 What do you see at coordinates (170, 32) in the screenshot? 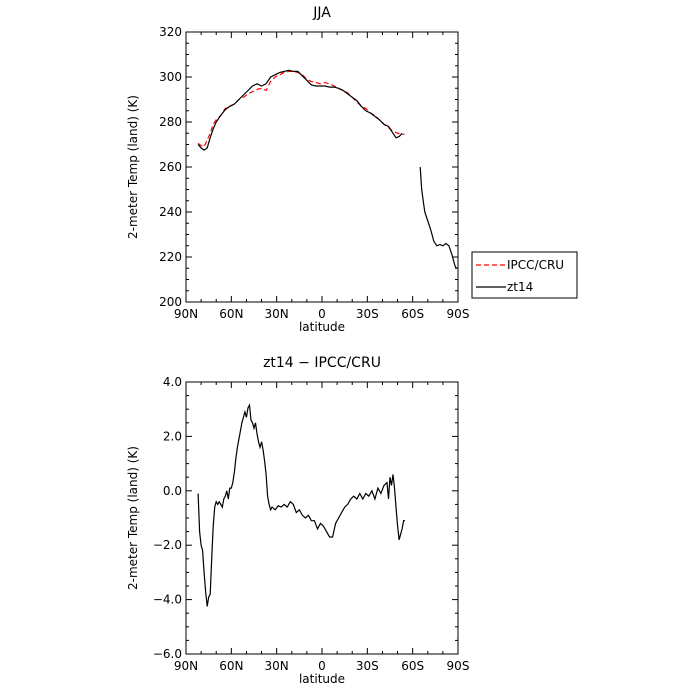
I see `y-tick-label: 320` at bounding box center [170, 32].